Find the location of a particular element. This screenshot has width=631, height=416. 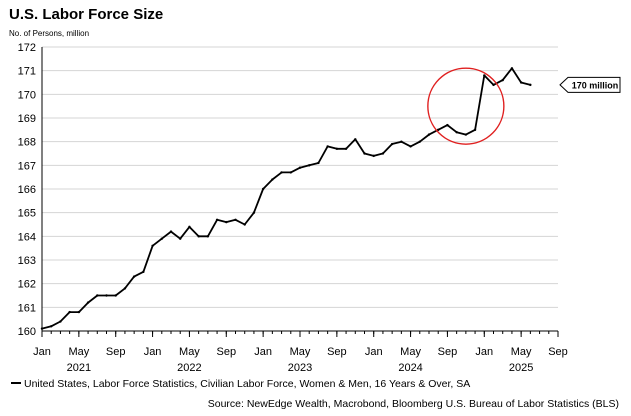

value-callout-box is located at coordinates (590, 84).